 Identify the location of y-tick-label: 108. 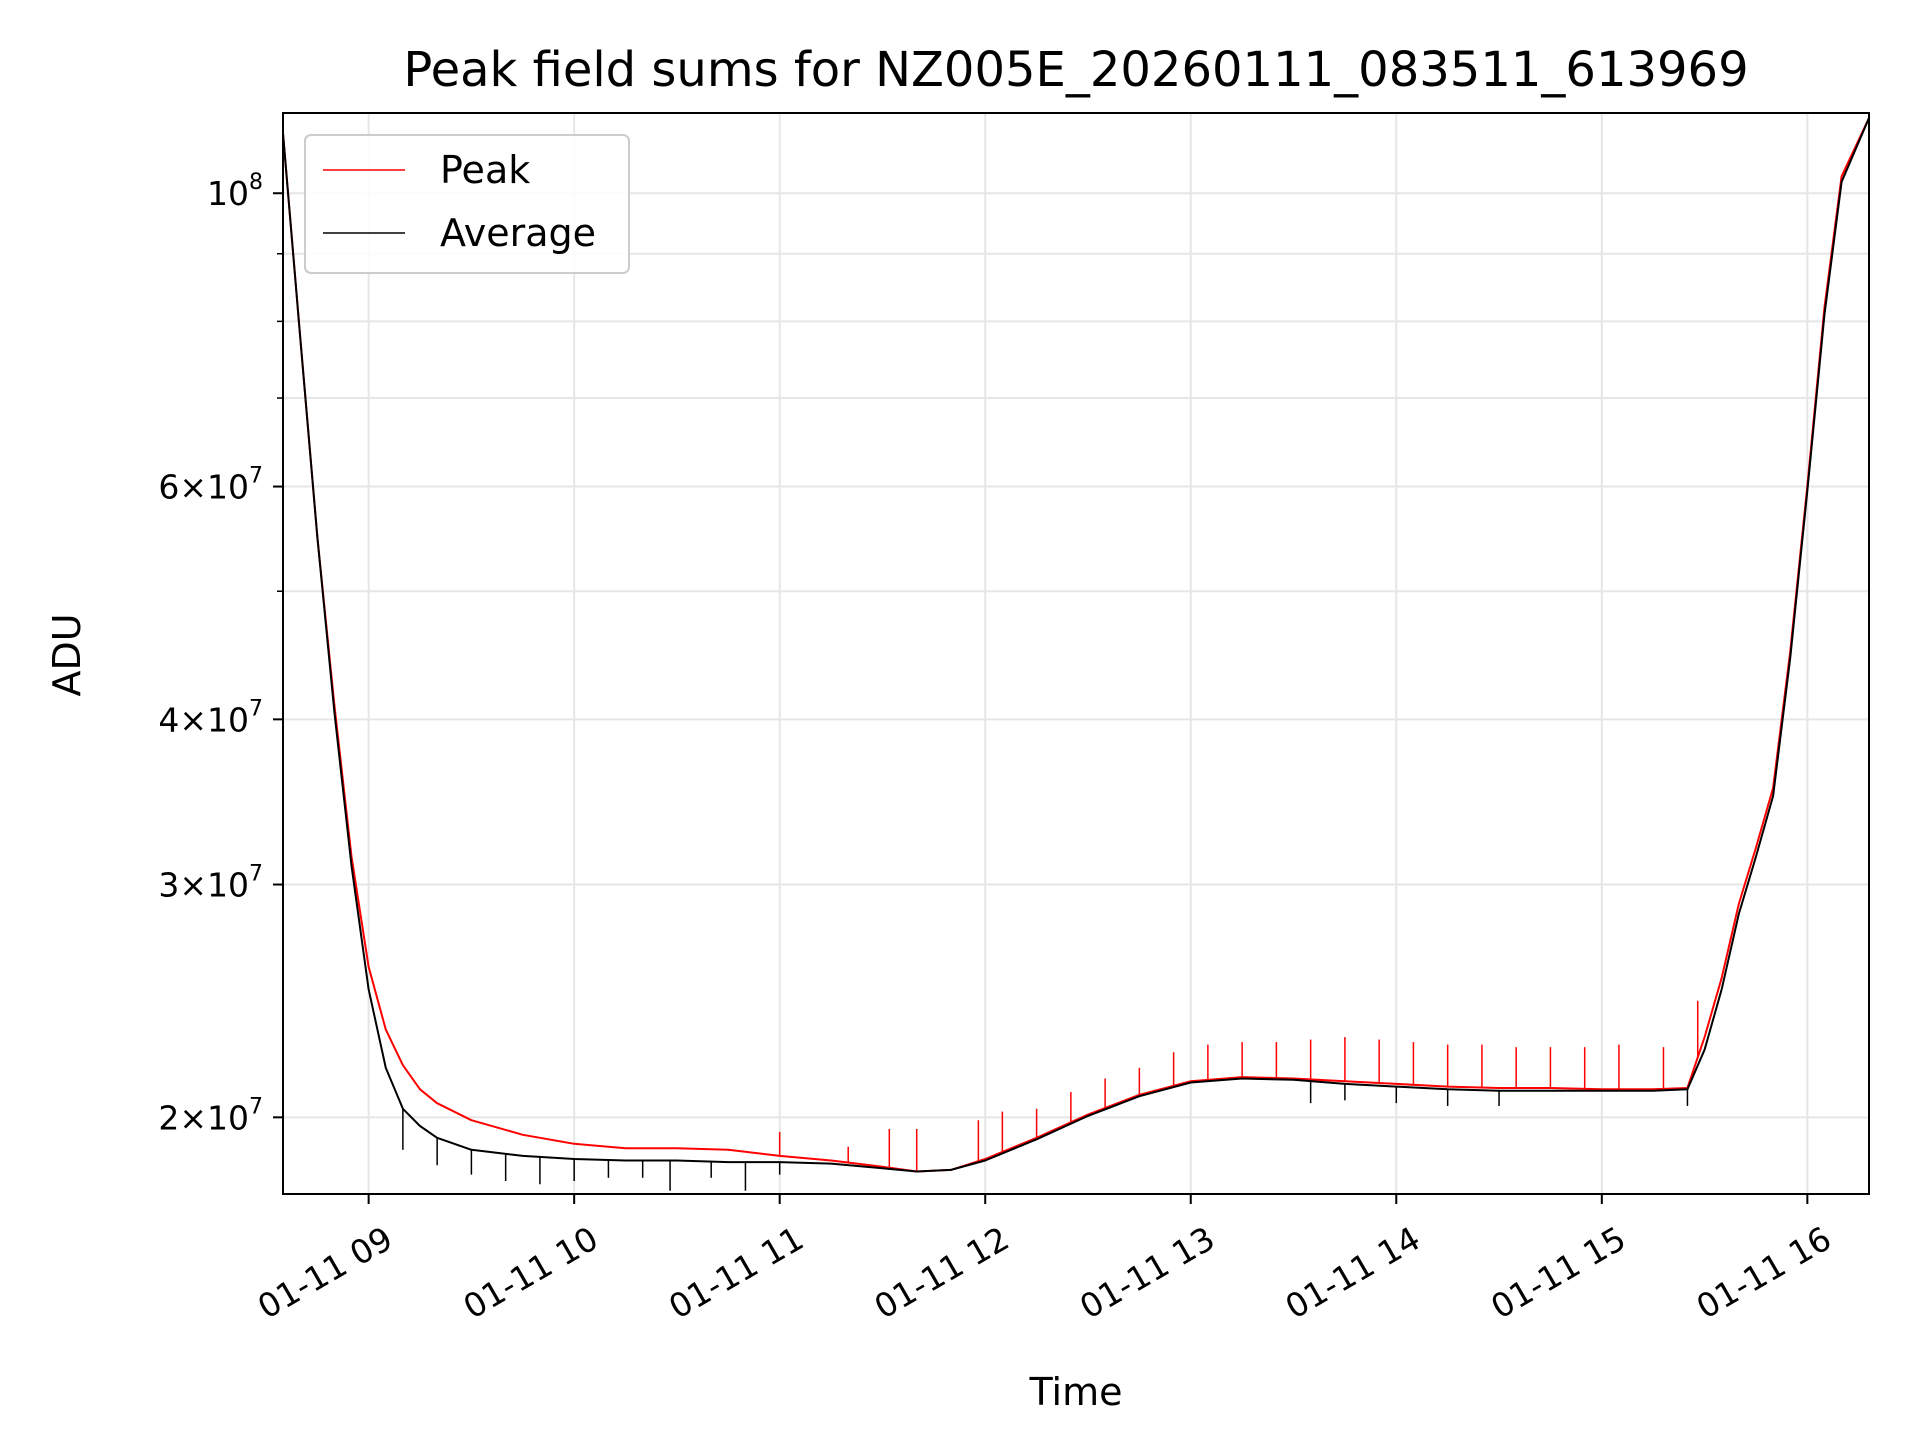
(235, 191).